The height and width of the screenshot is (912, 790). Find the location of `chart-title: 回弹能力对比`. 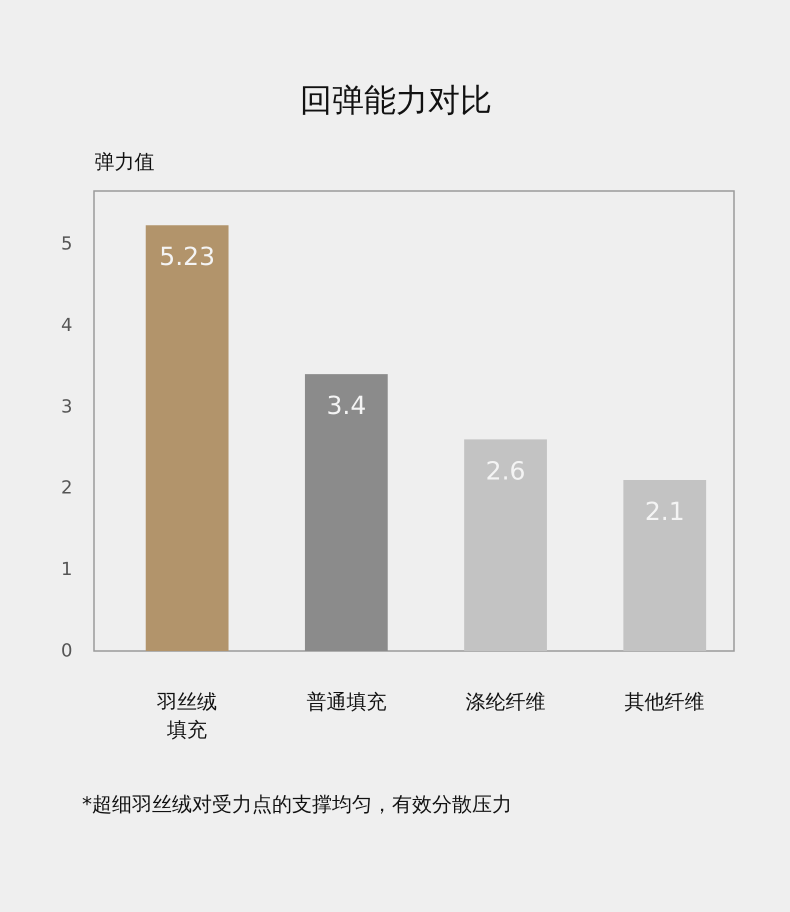

chart-title: 回弹能力对比 is located at coordinates (396, 100).